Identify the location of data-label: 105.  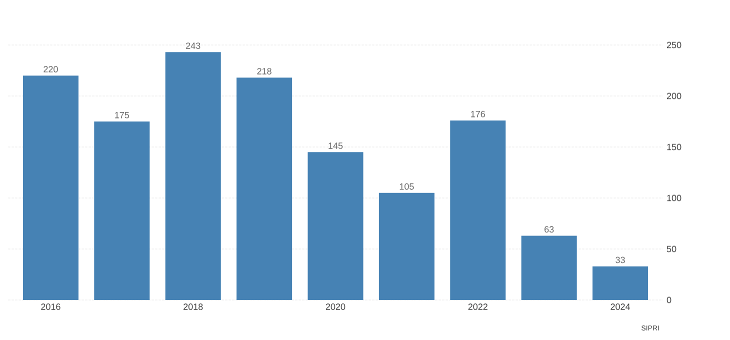
(407, 186).